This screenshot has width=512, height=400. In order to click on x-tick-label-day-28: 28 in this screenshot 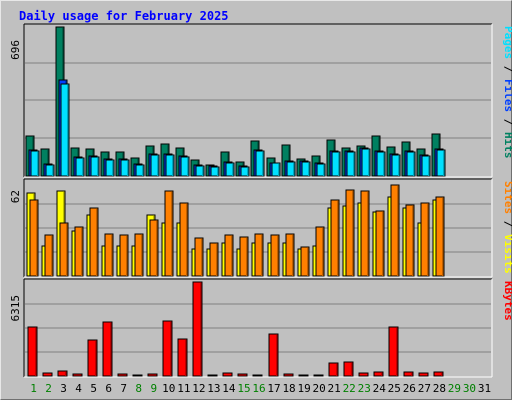, I will do `click(439, 388)`.